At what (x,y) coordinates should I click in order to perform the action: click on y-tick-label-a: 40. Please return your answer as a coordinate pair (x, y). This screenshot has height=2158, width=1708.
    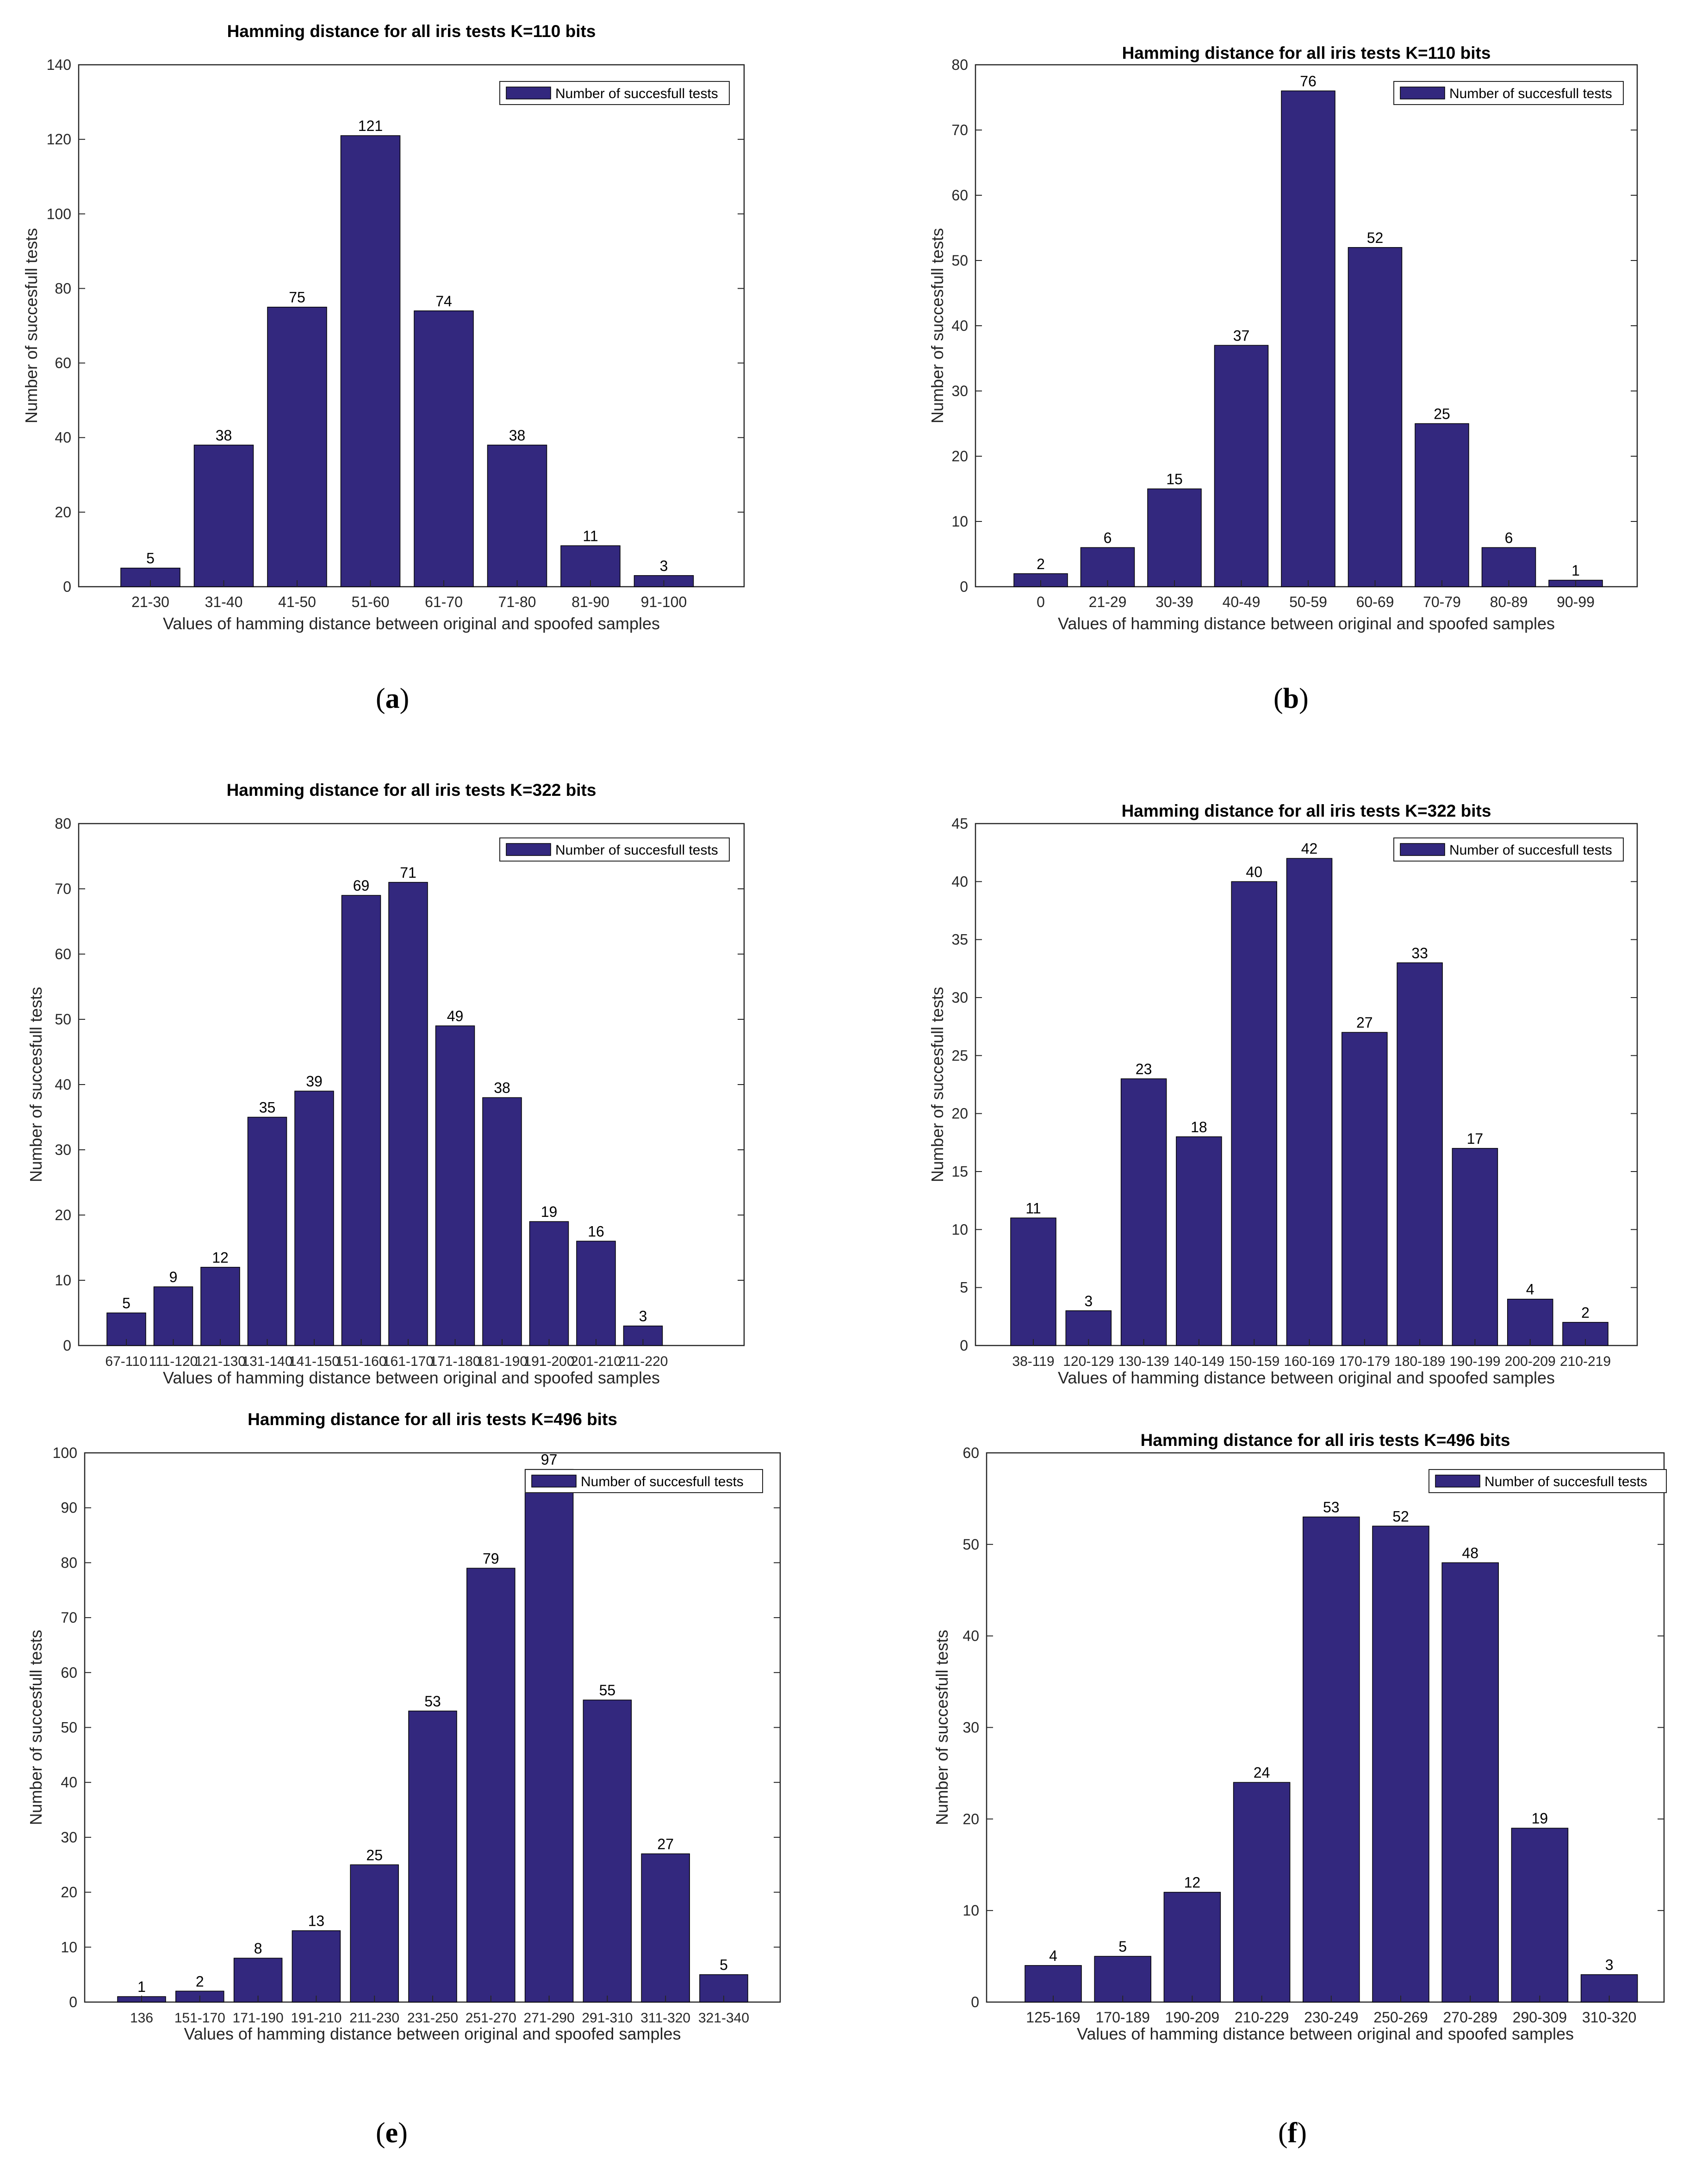
    Looking at the image, I should click on (63, 437).